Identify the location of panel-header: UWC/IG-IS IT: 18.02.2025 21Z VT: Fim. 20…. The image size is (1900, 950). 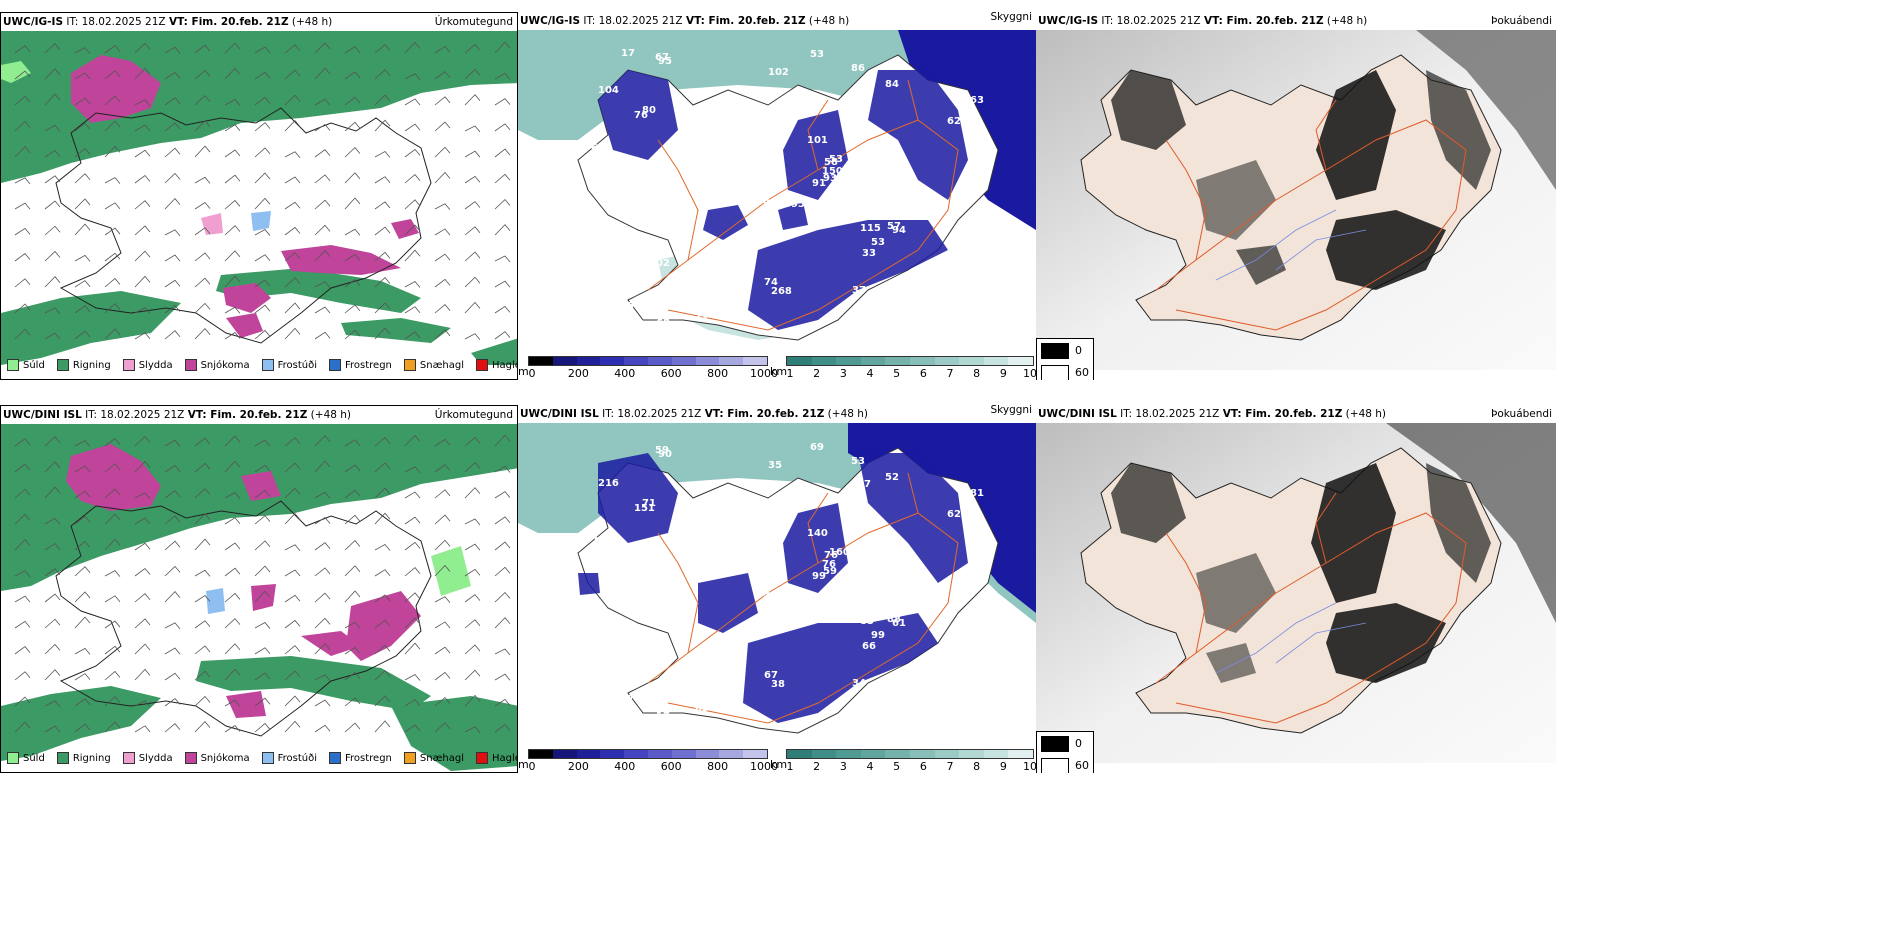
(166, 22).